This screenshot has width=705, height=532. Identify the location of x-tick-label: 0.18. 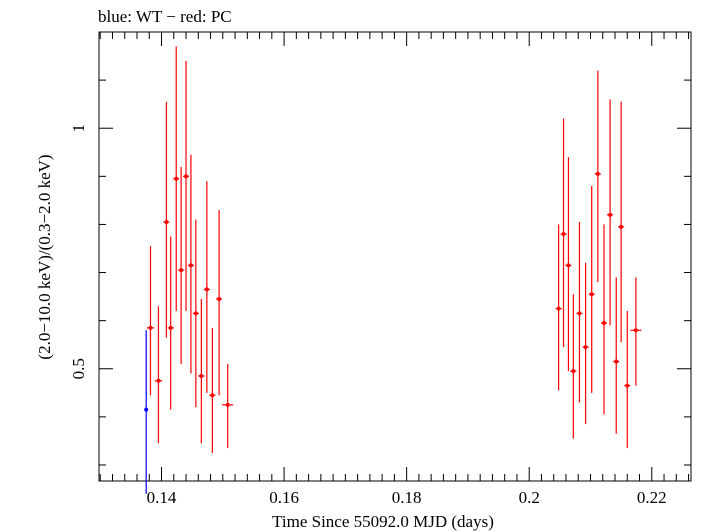
(407, 497).